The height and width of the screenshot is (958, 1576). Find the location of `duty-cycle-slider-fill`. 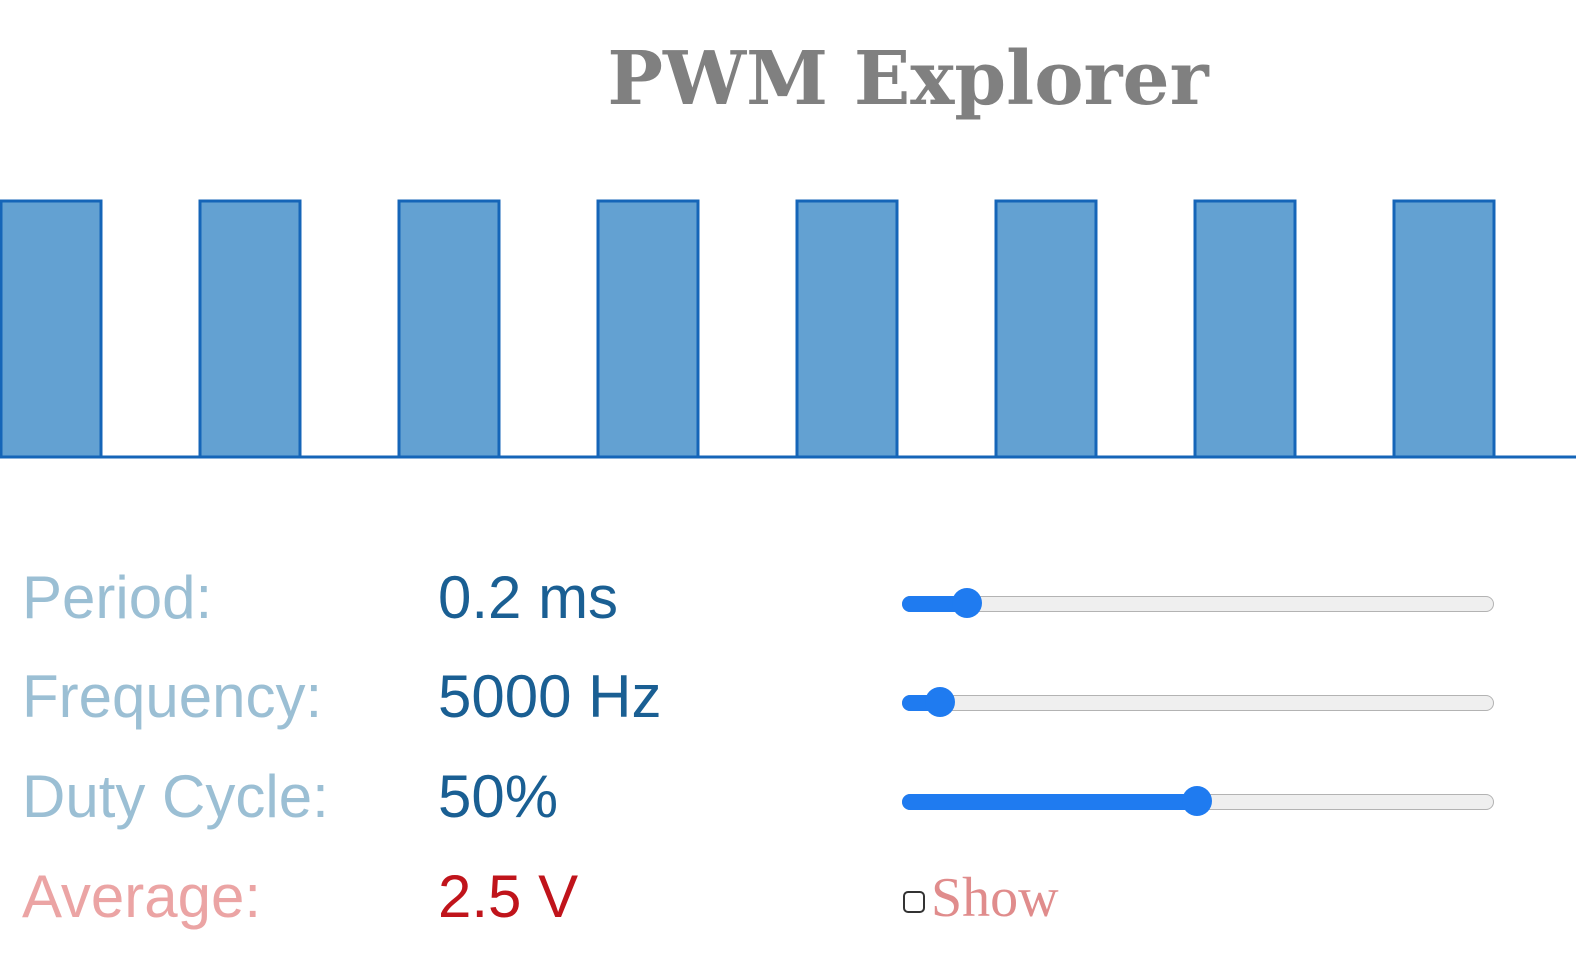

duty-cycle-slider-fill is located at coordinates (1049, 802).